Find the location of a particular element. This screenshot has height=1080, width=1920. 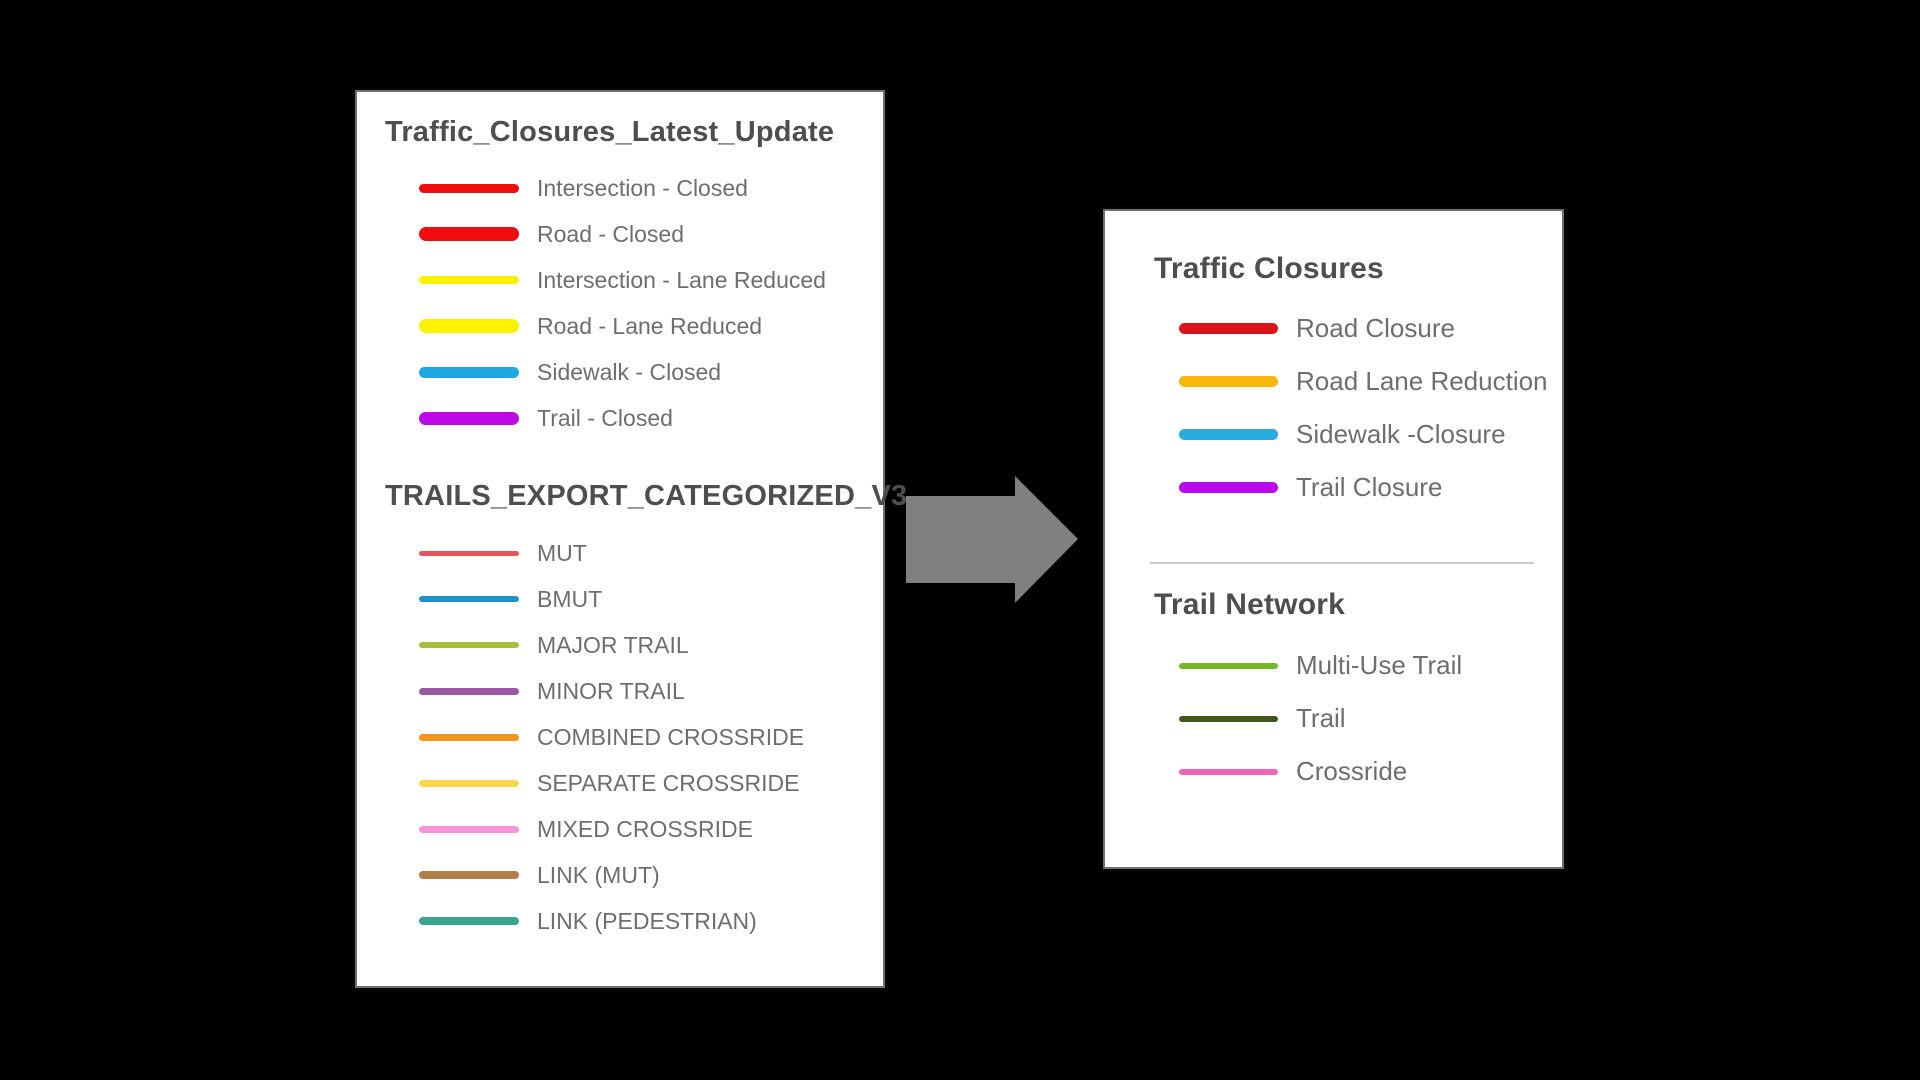

legend-item-label: Road Closure is located at coordinates (1375, 328).